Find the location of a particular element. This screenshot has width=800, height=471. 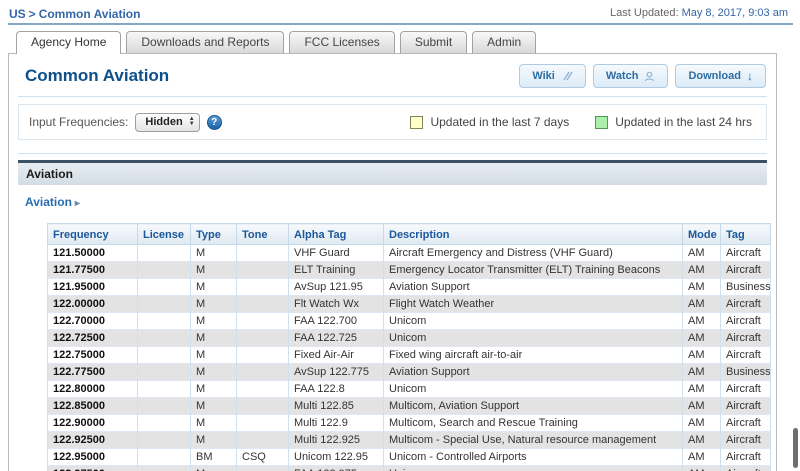

tab-submit: Submit is located at coordinates (433, 42).